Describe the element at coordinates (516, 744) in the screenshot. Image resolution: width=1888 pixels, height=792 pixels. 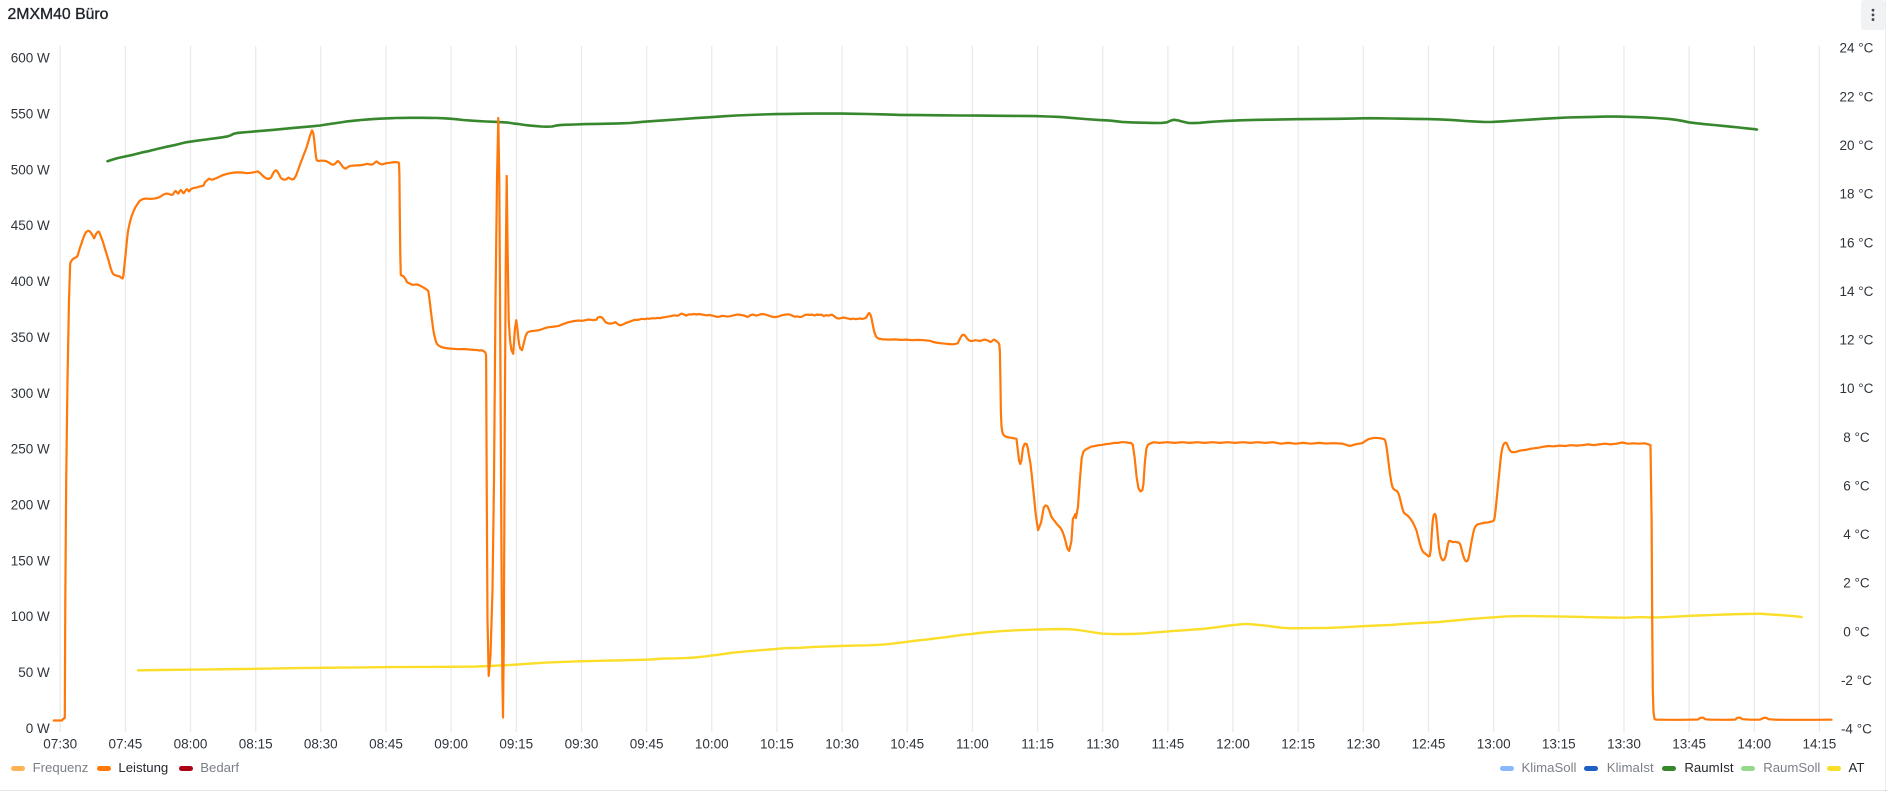
I see `svg-text: 09:15` at that location.